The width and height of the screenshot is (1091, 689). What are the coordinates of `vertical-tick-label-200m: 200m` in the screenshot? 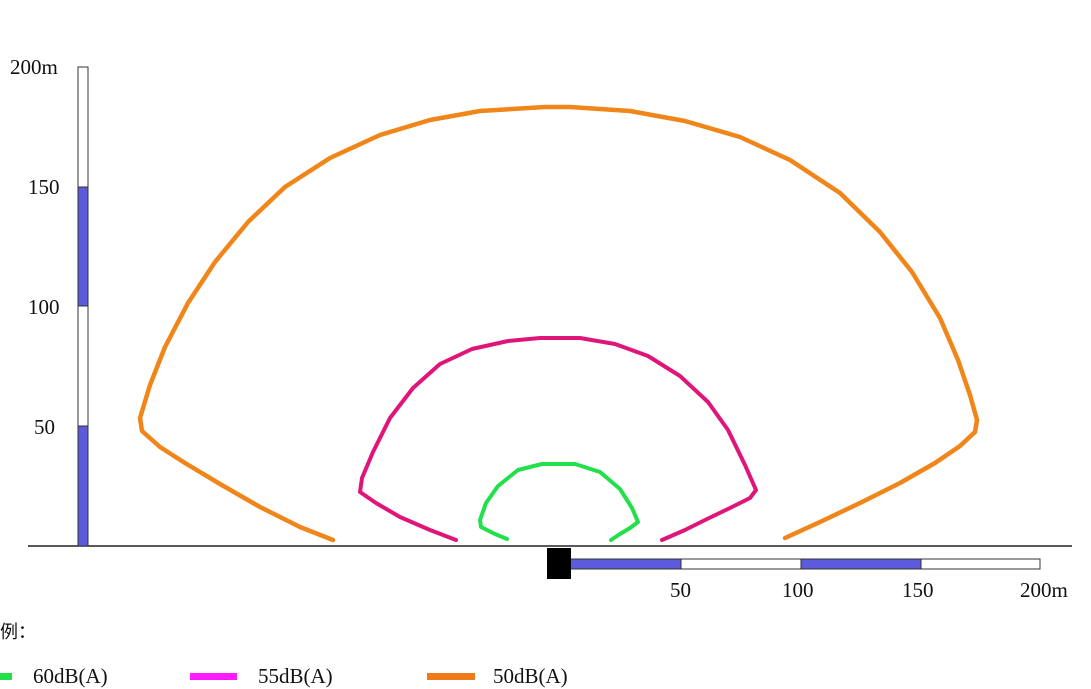 It's located at (34, 67).